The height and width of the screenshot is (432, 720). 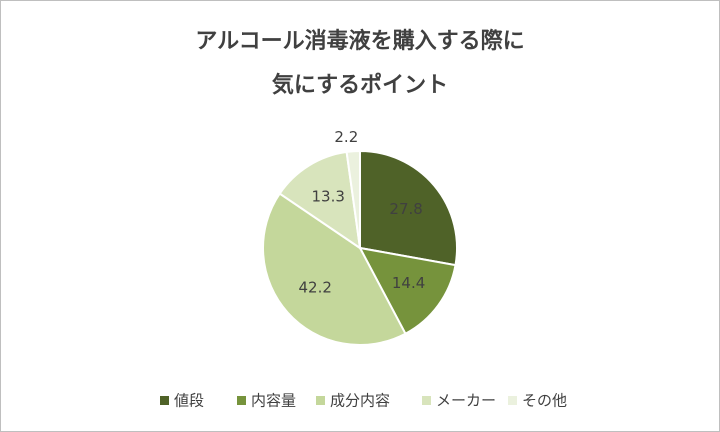 I want to click on legend-label: 内容量, so click(x=273, y=401).